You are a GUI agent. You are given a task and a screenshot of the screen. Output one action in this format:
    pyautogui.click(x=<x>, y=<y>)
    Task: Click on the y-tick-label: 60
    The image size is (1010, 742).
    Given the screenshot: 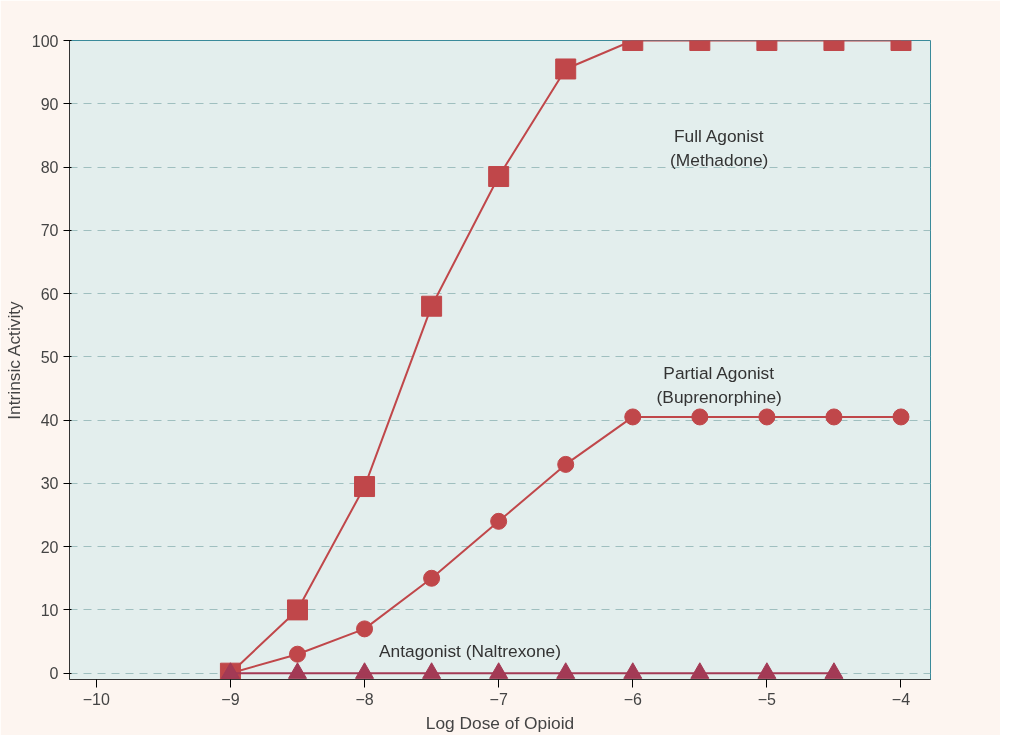 What is the action you would take?
    pyautogui.click(x=49, y=294)
    